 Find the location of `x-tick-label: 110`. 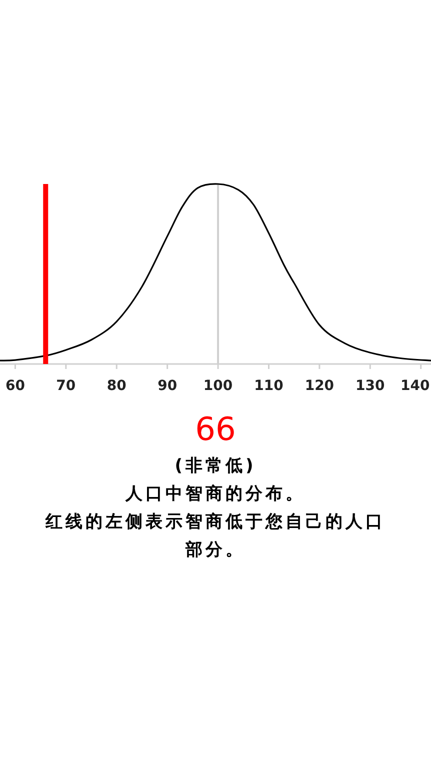

x-tick-label: 110 is located at coordinates (269, 386).